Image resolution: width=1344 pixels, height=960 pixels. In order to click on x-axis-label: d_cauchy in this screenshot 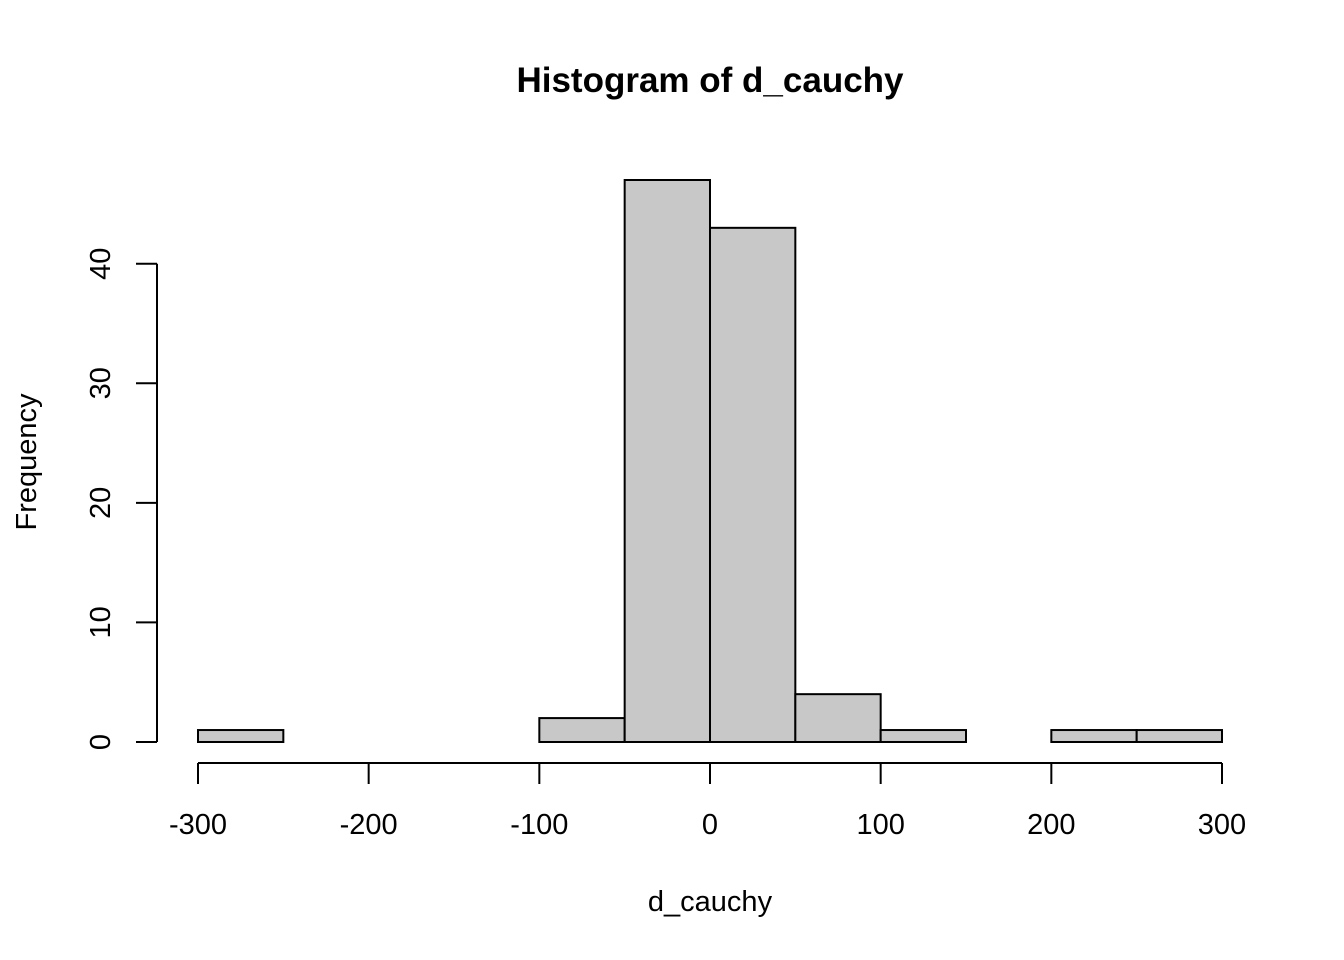, I will do `click(710, 902)`.